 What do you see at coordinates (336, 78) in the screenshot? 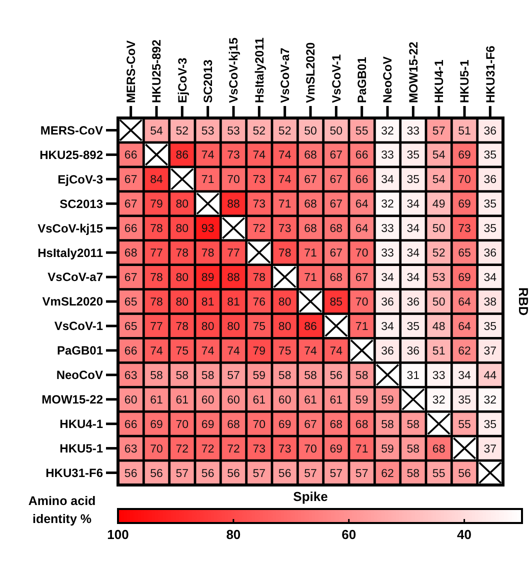
I see `x-tick-label: VsCoV-1` at bounding box center [336, 78].